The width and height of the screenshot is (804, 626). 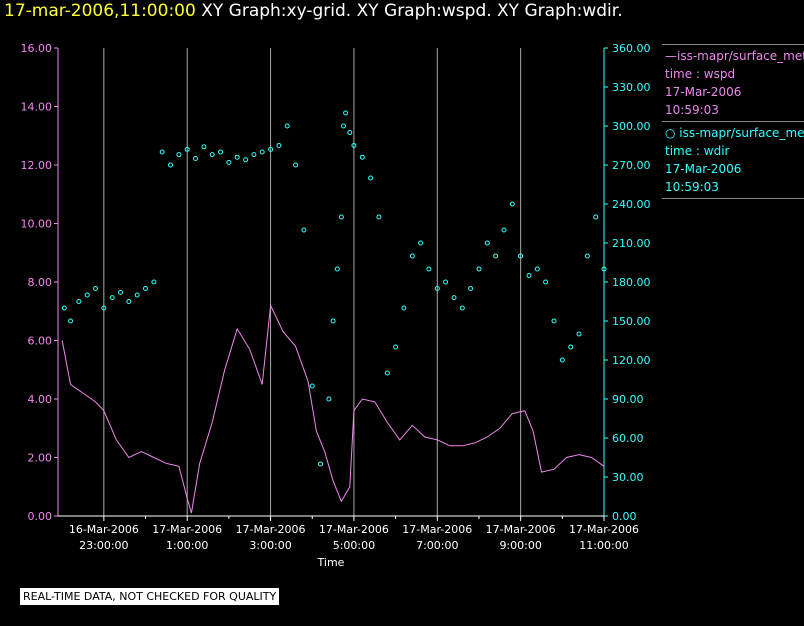 What do you see at coordinates (734, 133) in the screenshot?
I see `legend-wdir-name: ○ iss-mapr/surface_met` at bounding box center [734, 133].